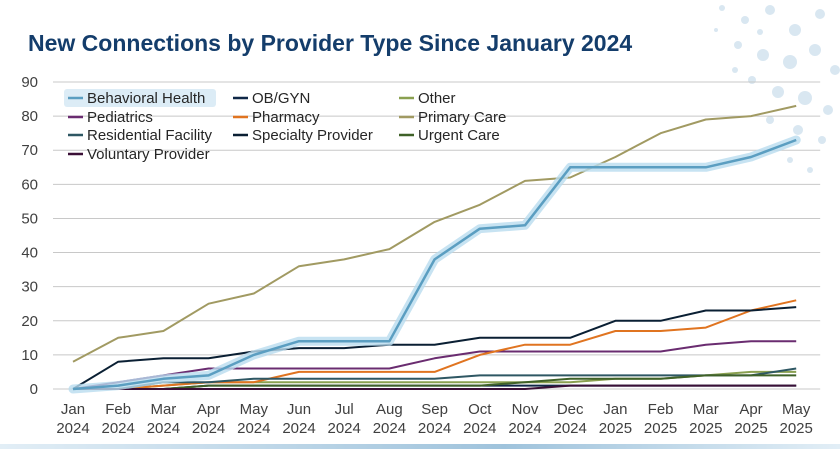  I want to click on x-tick-label: May 2025, so click(796, 419).